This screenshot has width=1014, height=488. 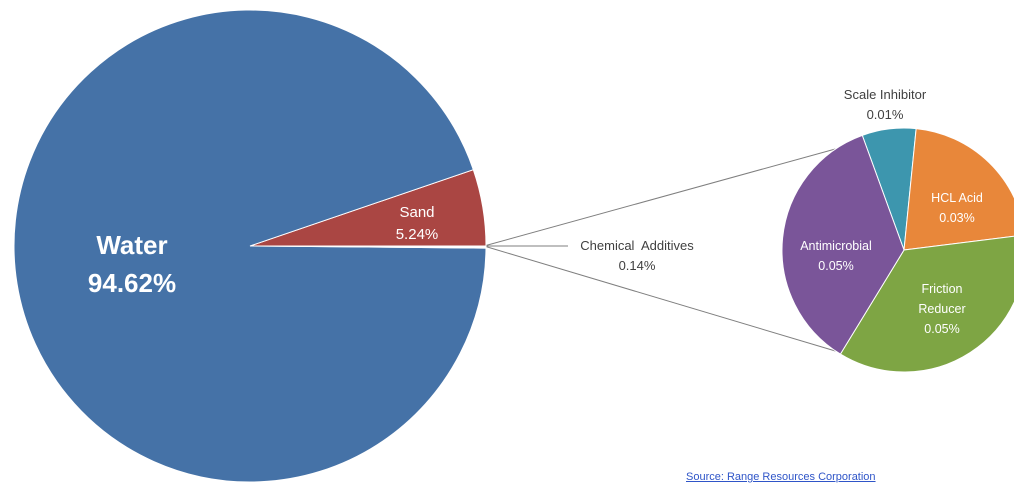 I want to click on label-friction-reducer-line1: Friction, so click(x=942, y=289).